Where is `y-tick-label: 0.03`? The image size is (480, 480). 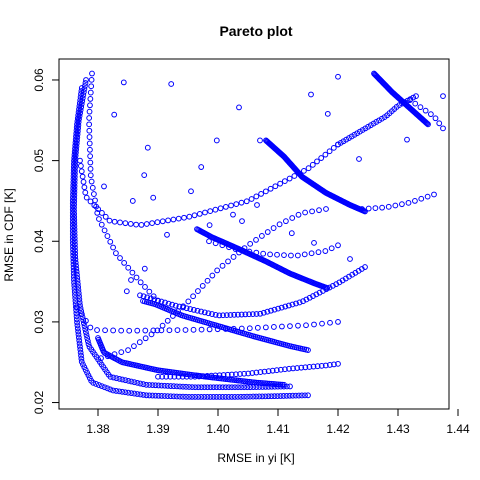
y-tick-label: 0.03 is located at coordinates (39, 322).